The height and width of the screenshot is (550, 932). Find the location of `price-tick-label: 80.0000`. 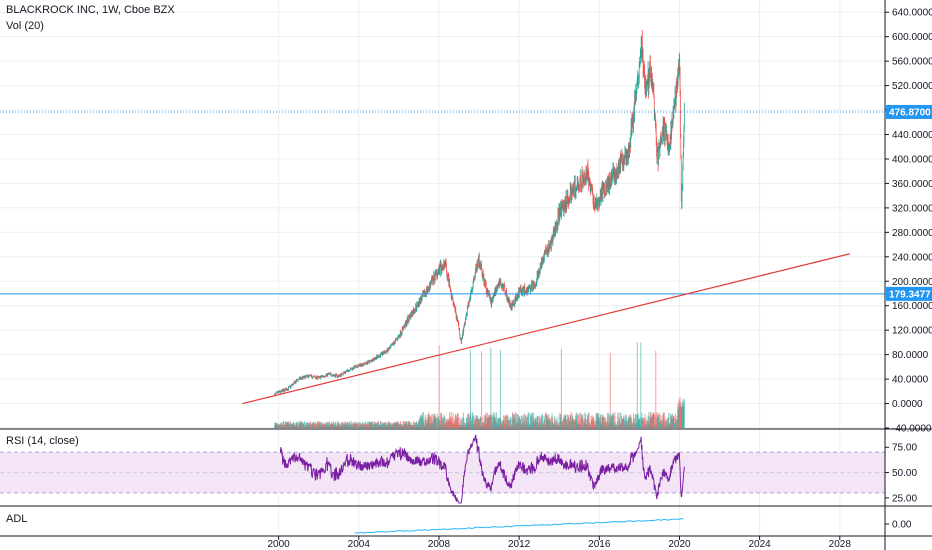

price-tick-label: 80.0000 is located at coordinates (910, 355).